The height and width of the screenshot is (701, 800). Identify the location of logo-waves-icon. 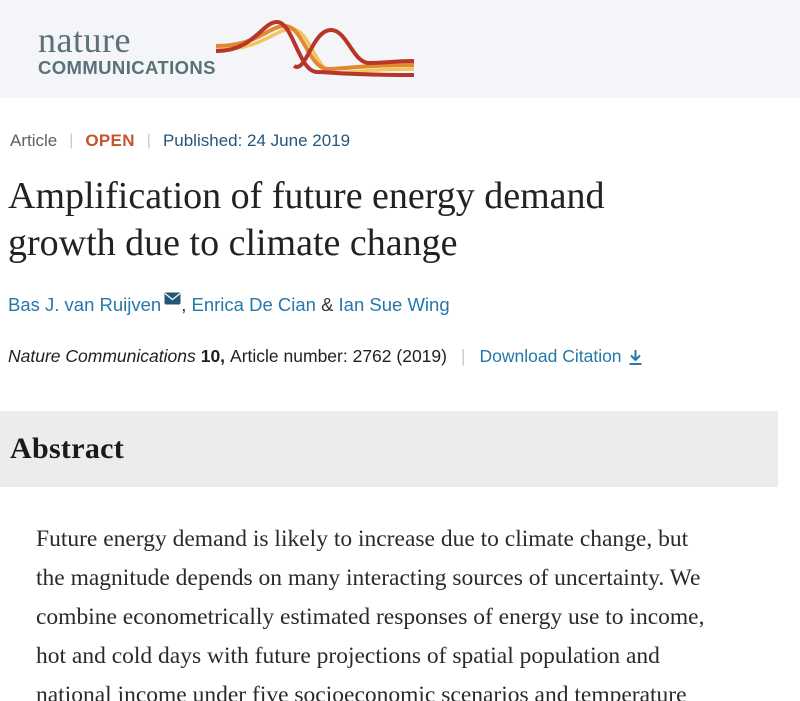
(314, 48).